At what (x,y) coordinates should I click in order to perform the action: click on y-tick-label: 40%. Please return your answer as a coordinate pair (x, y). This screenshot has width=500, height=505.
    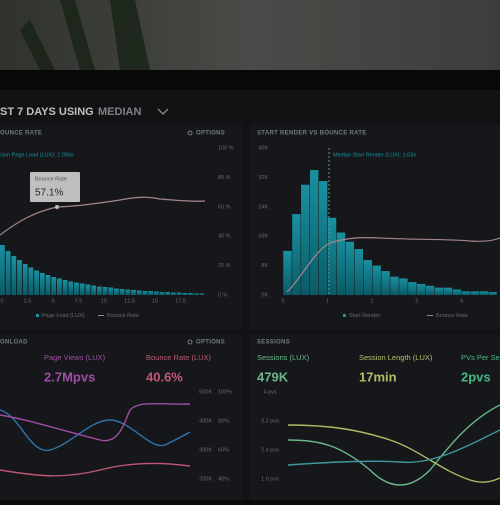
    Looking at the image, I should click on (223, 479).